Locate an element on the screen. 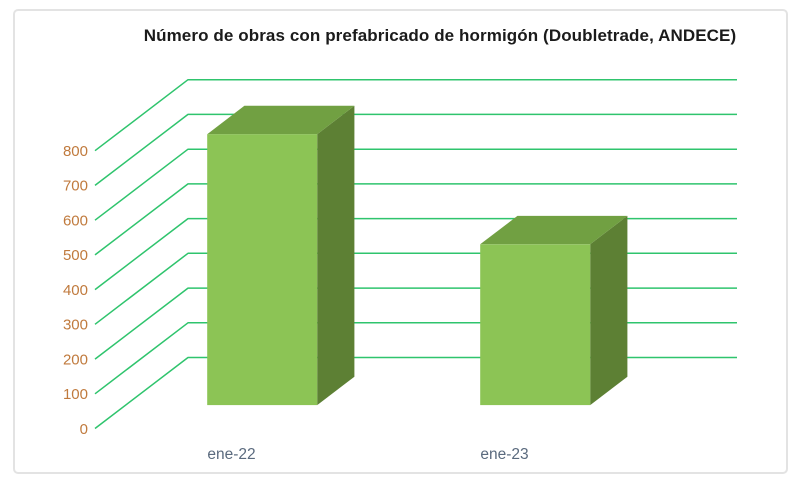 The width and height of the screenshot is (794, 488). xtick-label-ene-22: ene-22 is located at coordinates (231, 454).